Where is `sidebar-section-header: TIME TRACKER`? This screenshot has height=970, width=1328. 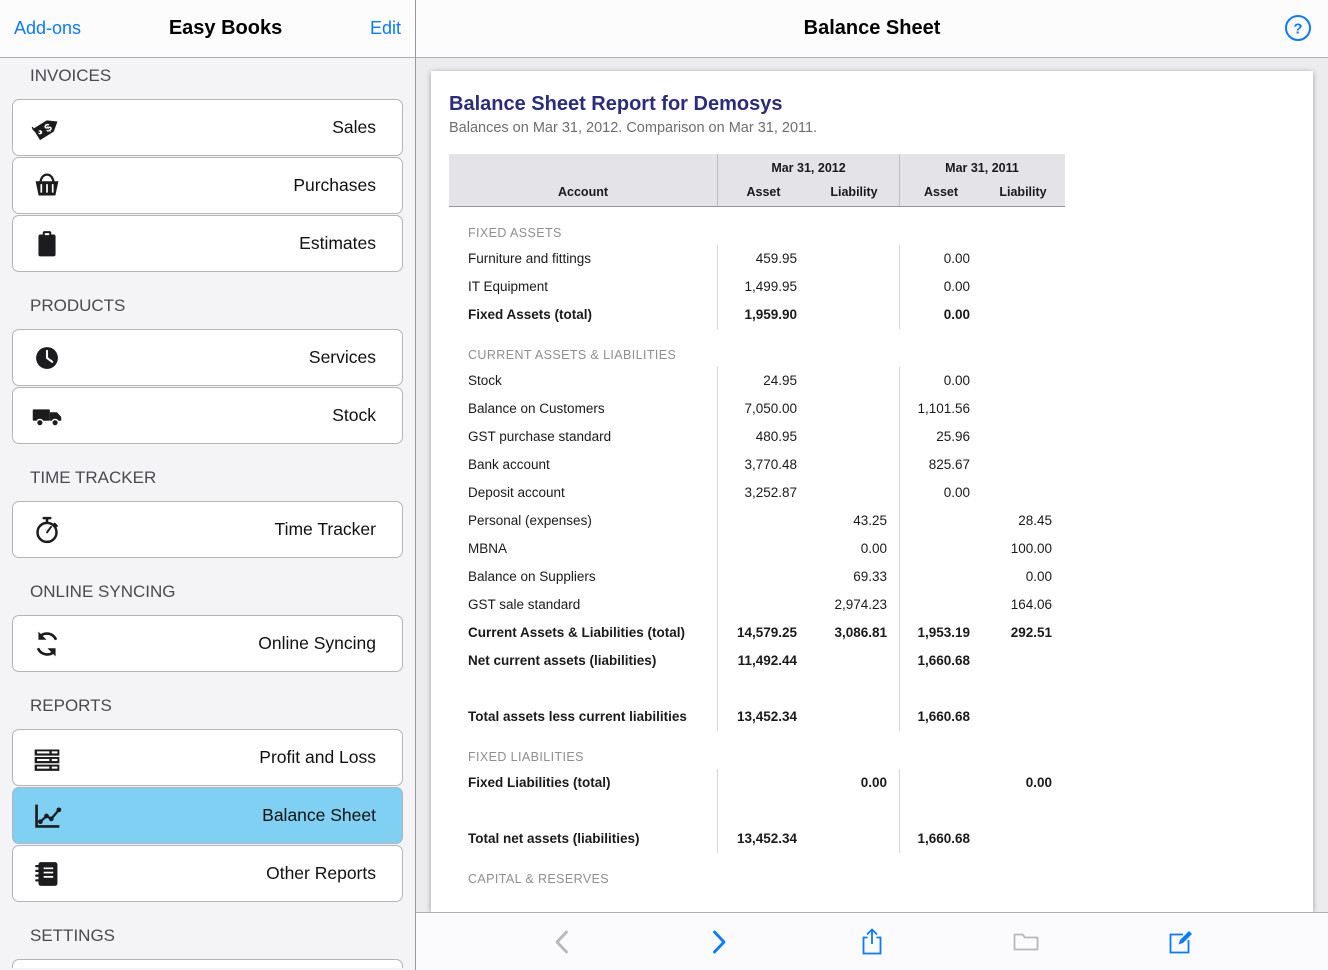 sidebar-section-header: TIME TRACKER is located at coordinates (93, 477).